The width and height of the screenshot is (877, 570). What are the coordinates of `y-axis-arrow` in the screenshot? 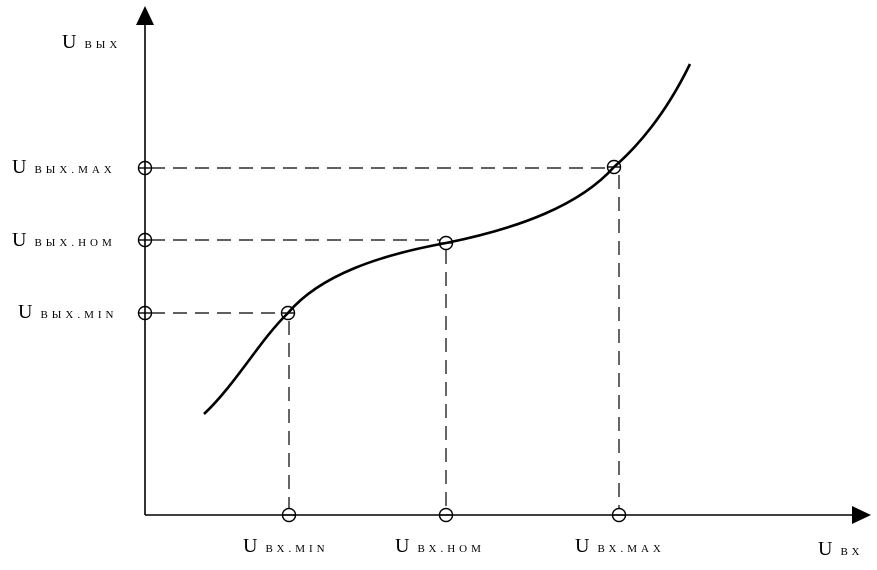 It's located at (145, 15).